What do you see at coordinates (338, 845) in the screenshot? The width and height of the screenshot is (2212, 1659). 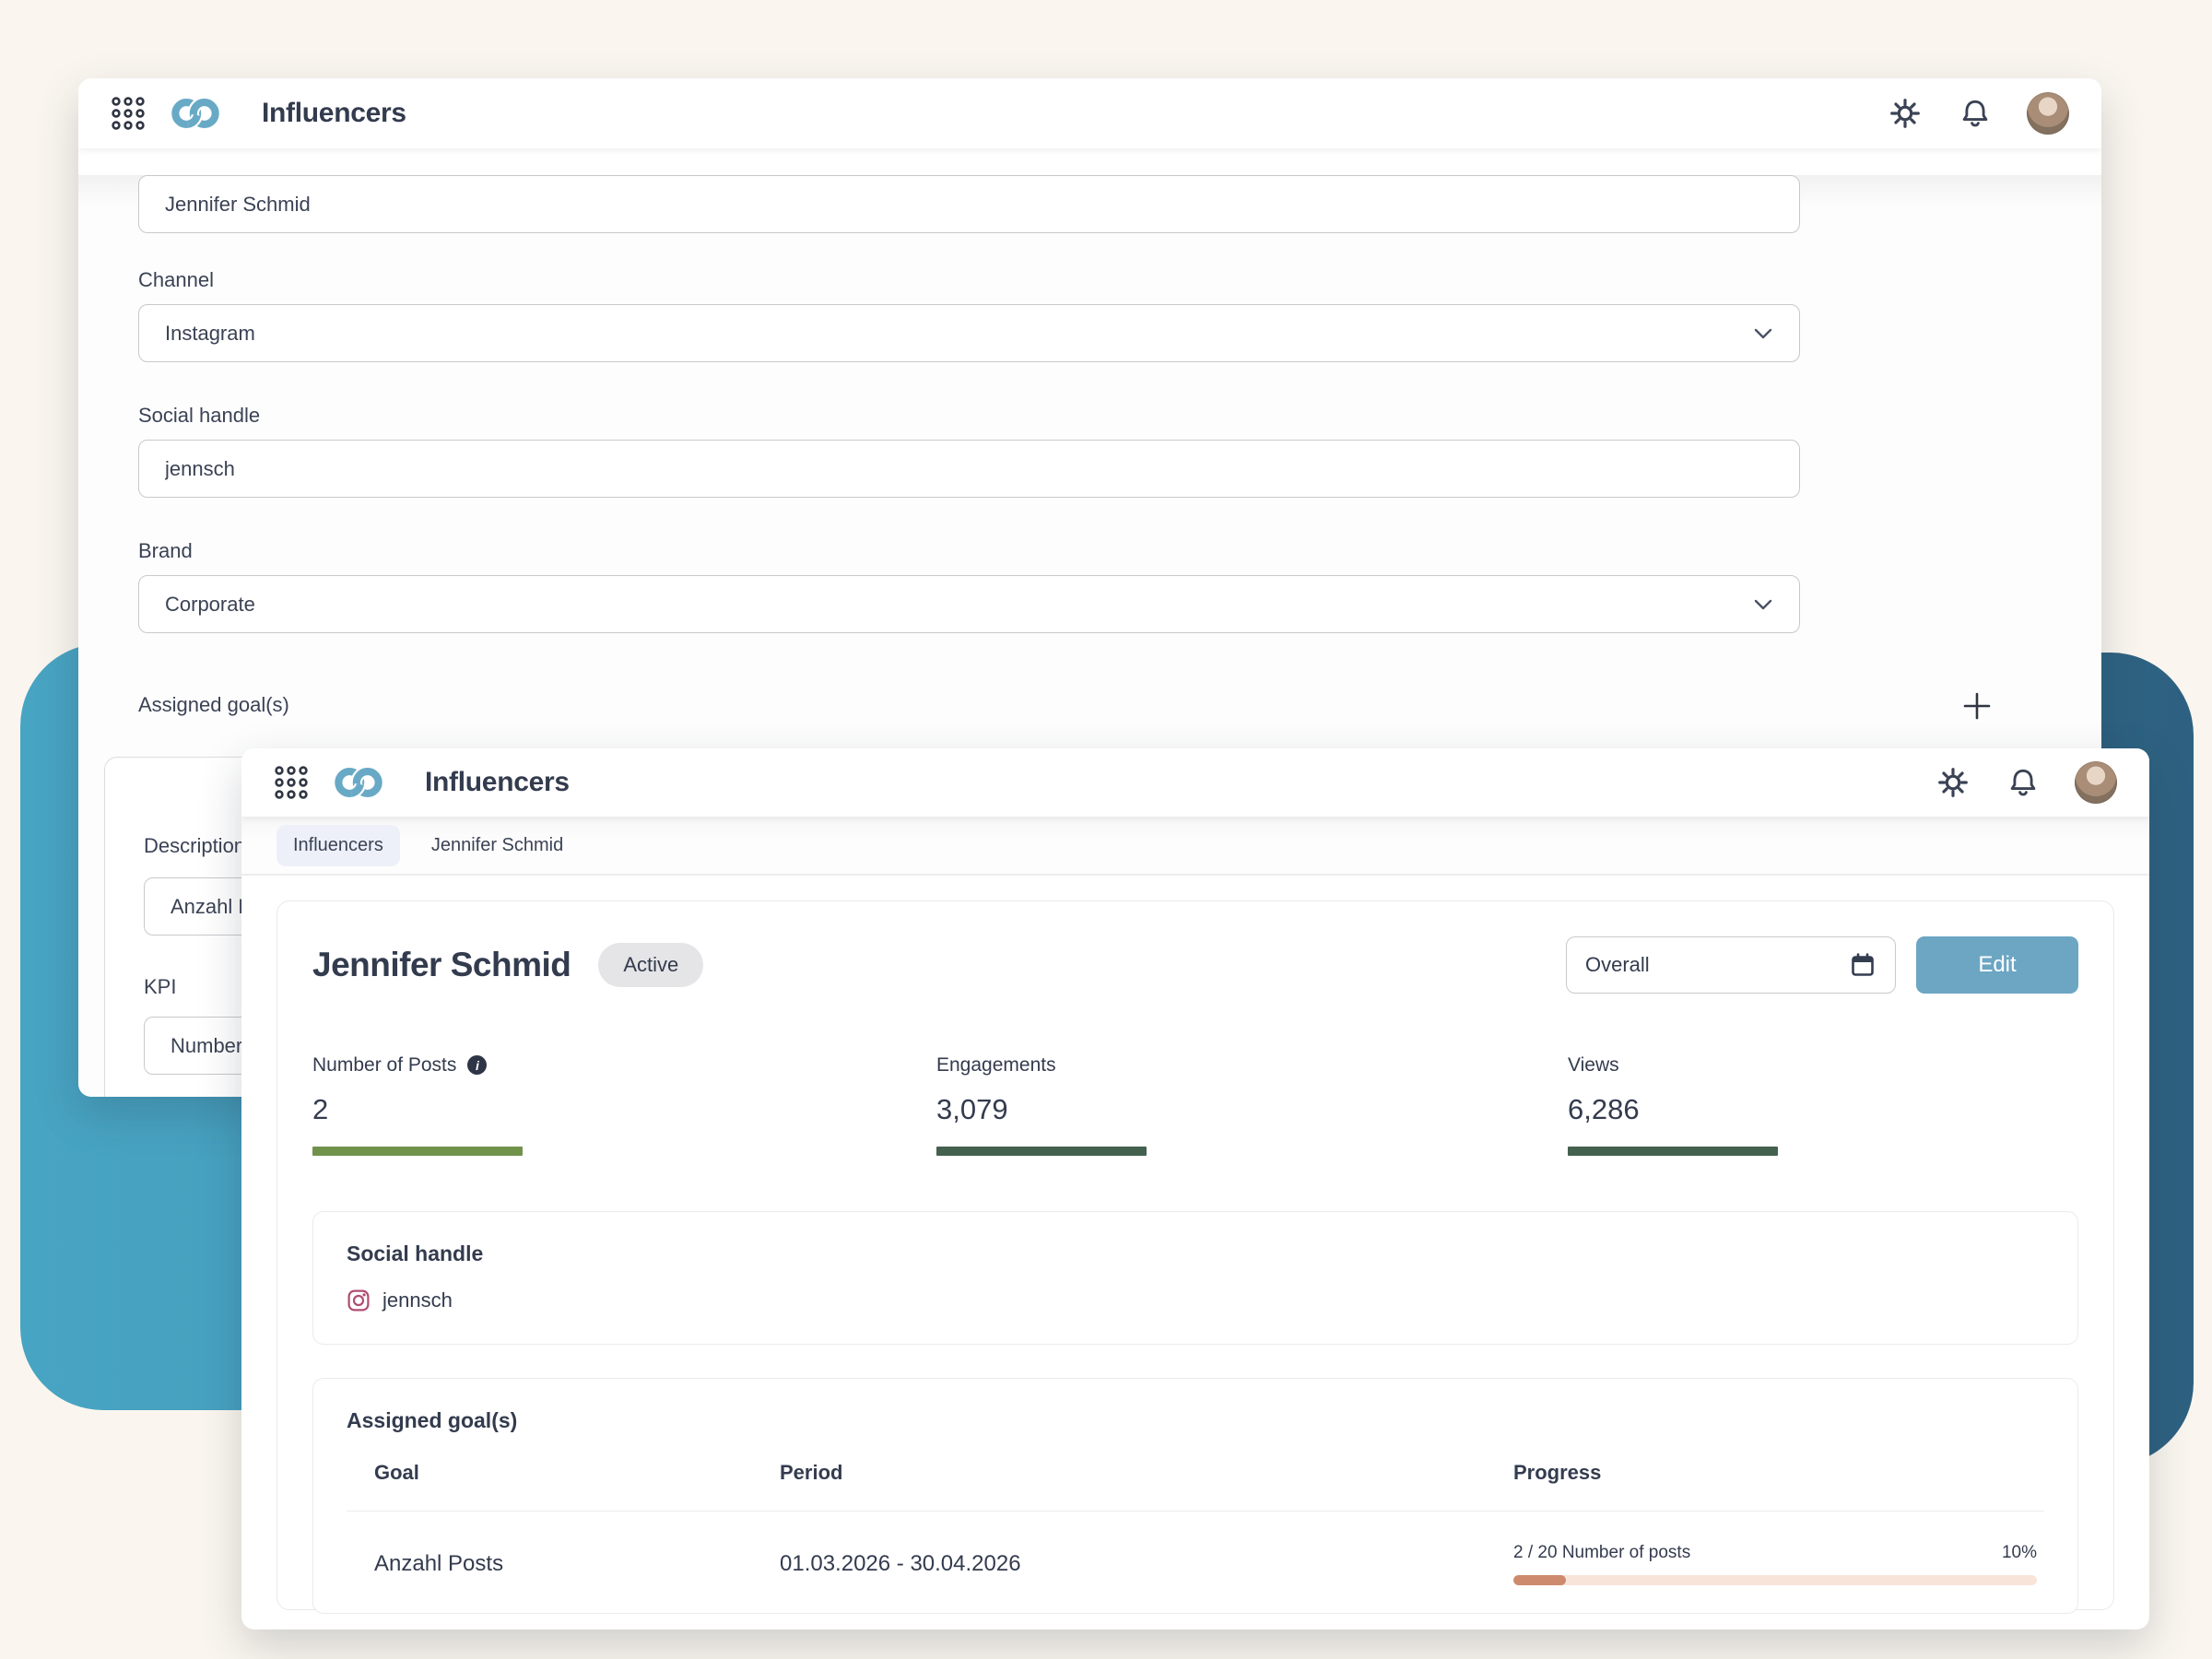 I see `breadcrumb-item-influencers: Influencers` at bounding box center [338, 845].